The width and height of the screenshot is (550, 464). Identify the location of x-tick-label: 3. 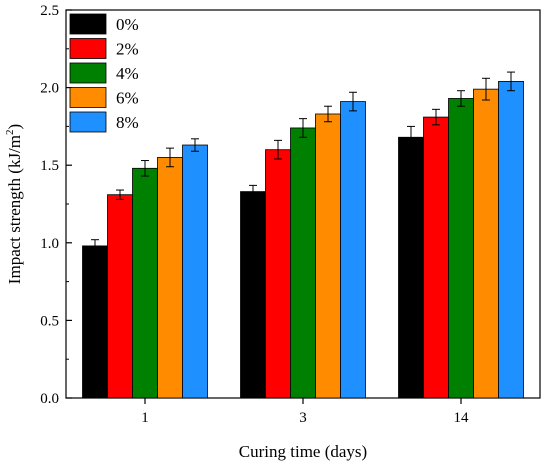
(303, 418).